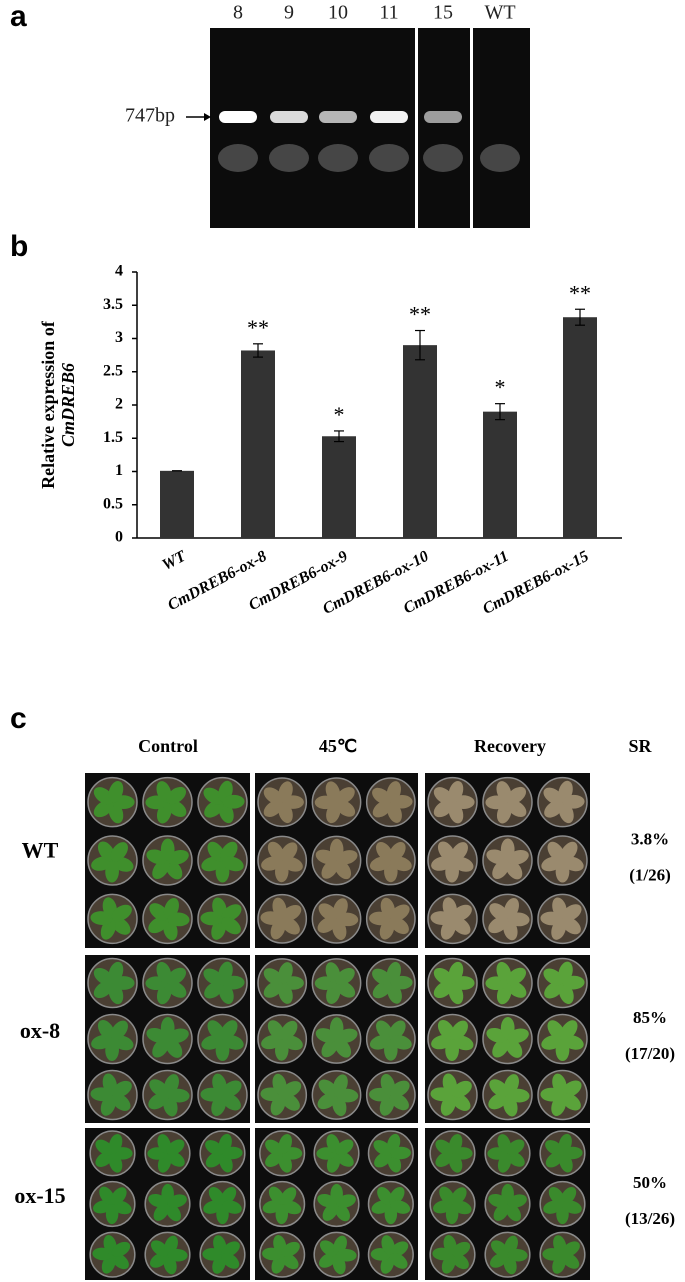 The height and width of the screenshot is (1282, 685). Describe the element at coordinates (40, 1030) in the screenshot. I see `row-label: ox-8` at that location.